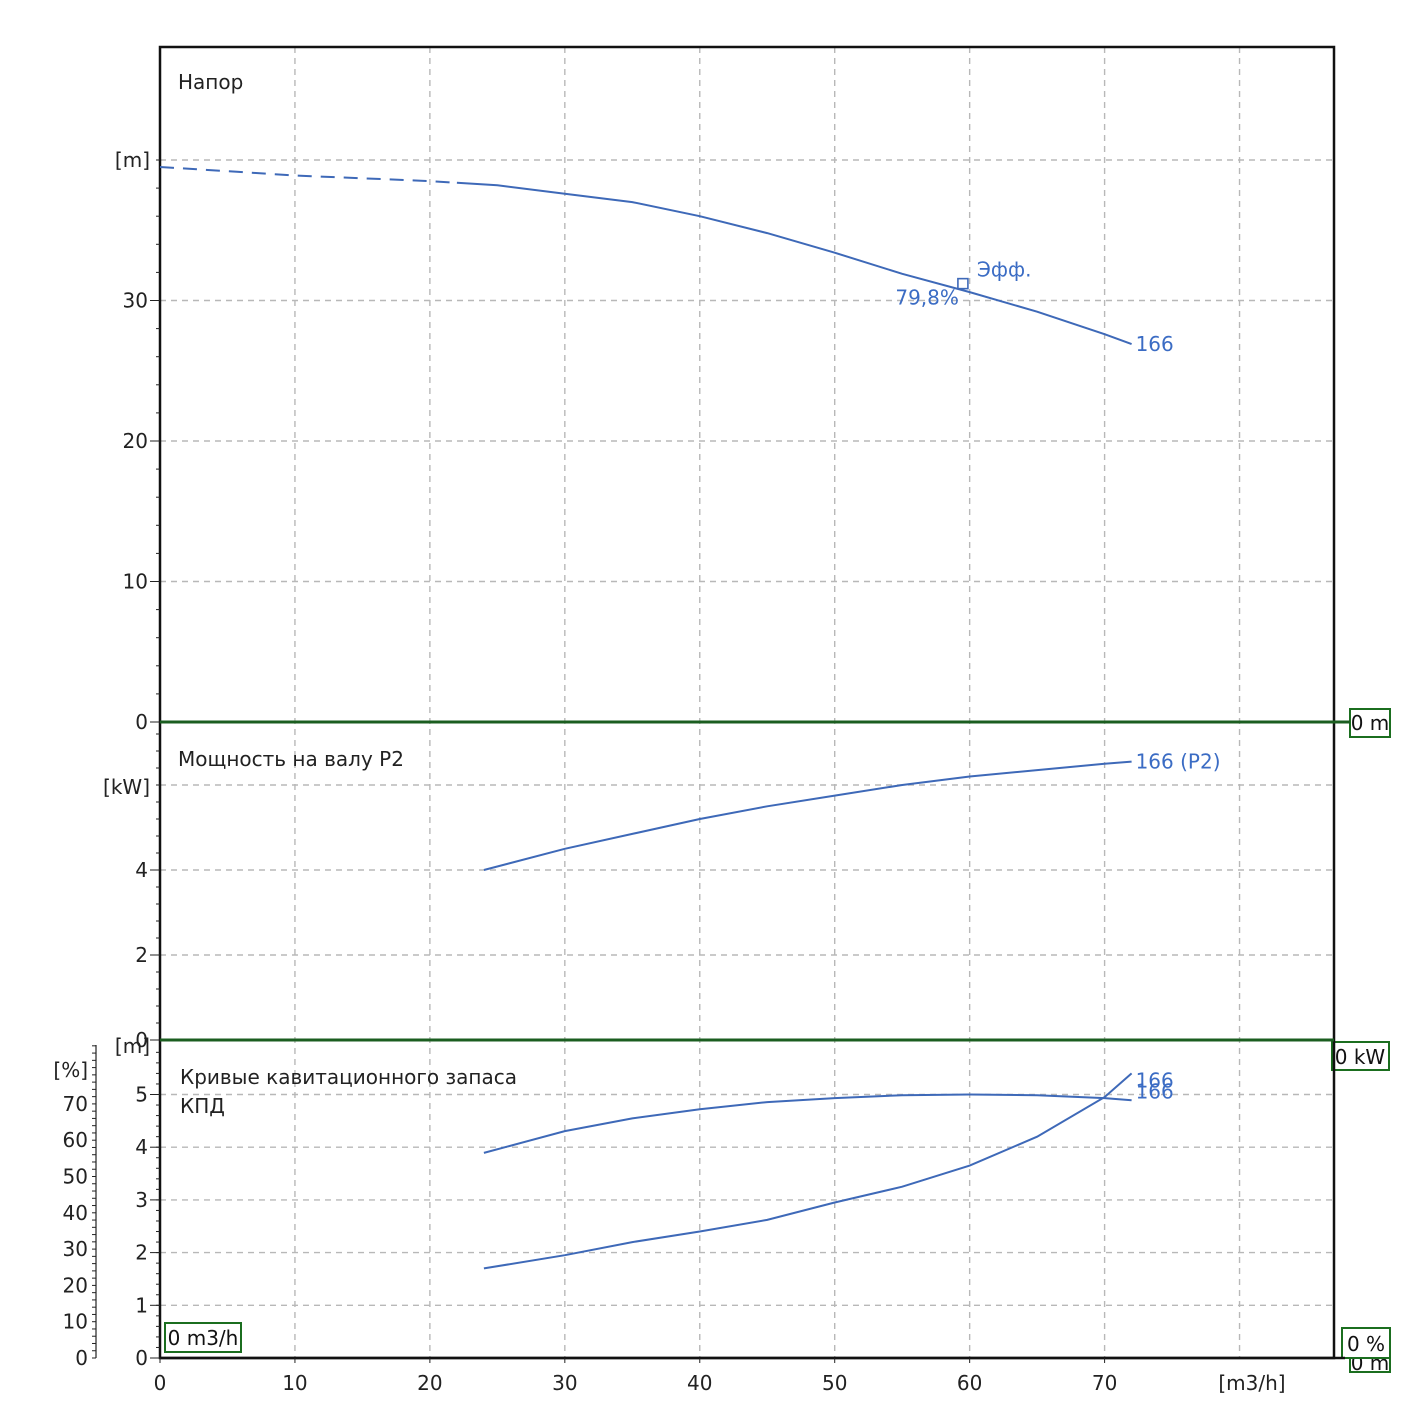 The width and height of the screenshot is (1425, 1425). I want to click on npsh-y-tick-label: 5, so click(141, 1095).